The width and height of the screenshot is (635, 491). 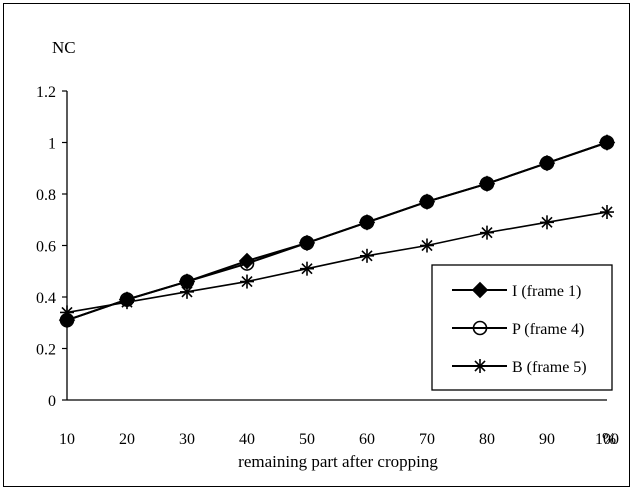 What do you see at coordinates (46, 298) in the screenshot?
I see `y-tick-label: 0.4` at bounding box center [46, 298].